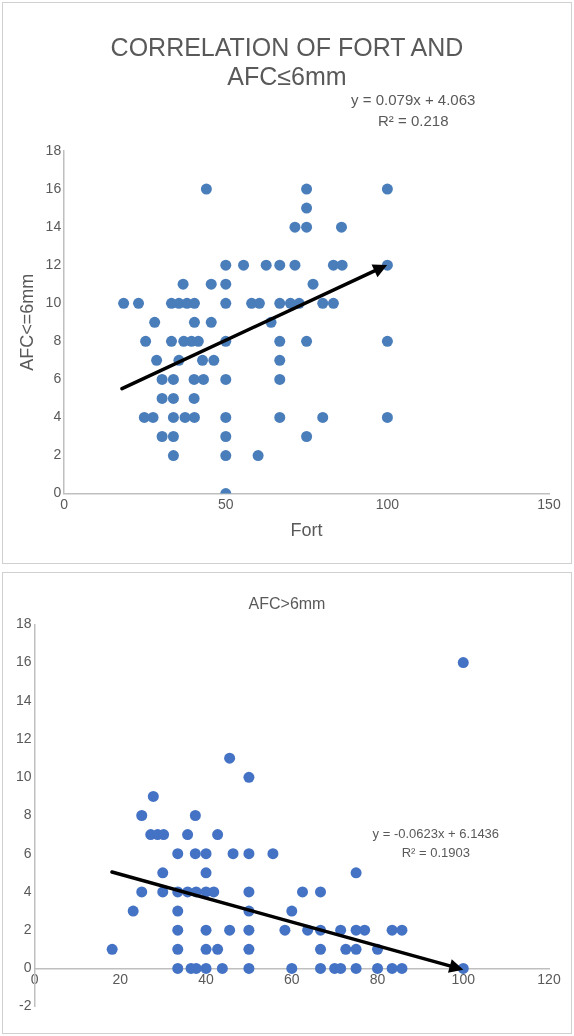  Describe the element at coordinates (377, 978) in the screenshot. I see `x-tick-label: 80` at that location.